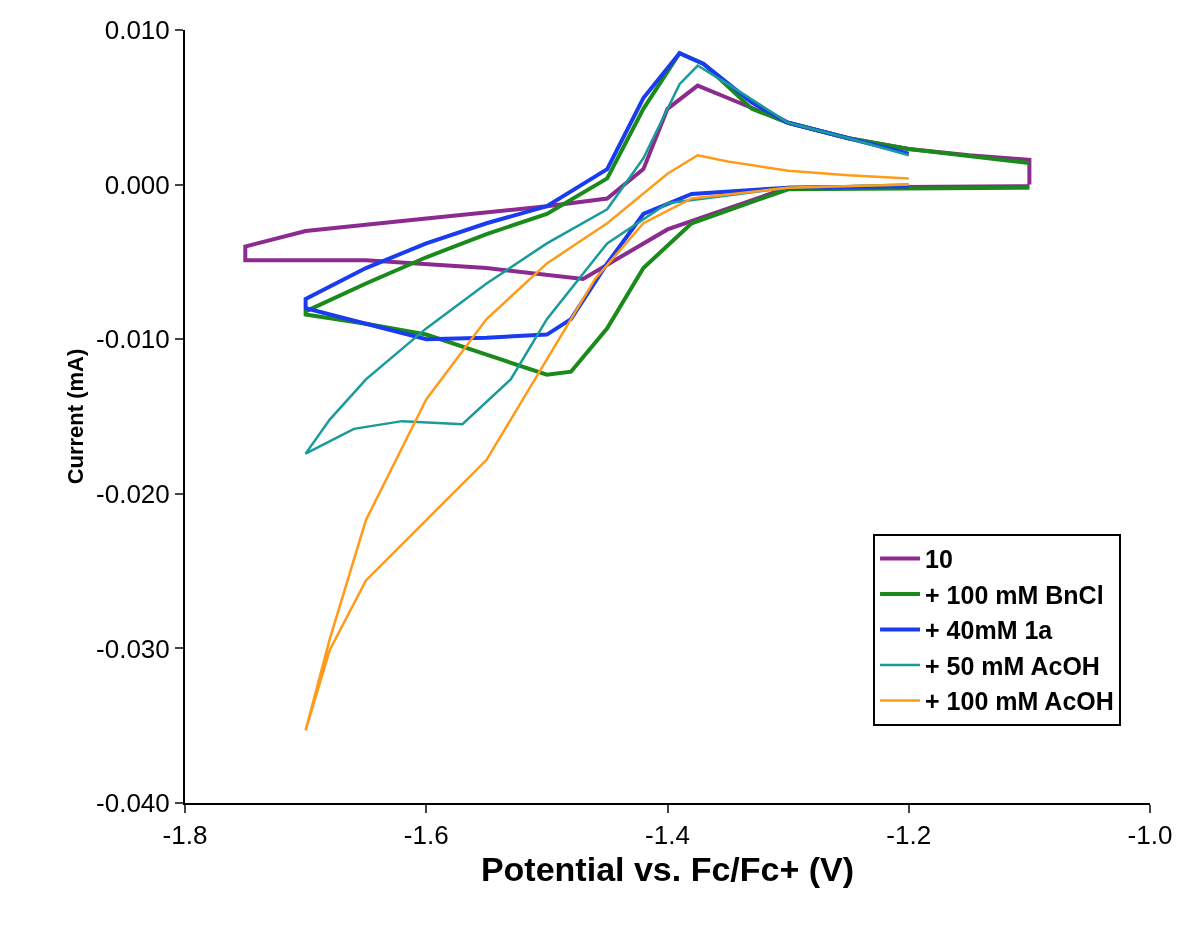 The height and width of the screenshot is (928, 1185). What do you see at coordinates (133, 339) in the screenshot?
I see `y-tick-label: -0.010` at bounding box center [133, 339].